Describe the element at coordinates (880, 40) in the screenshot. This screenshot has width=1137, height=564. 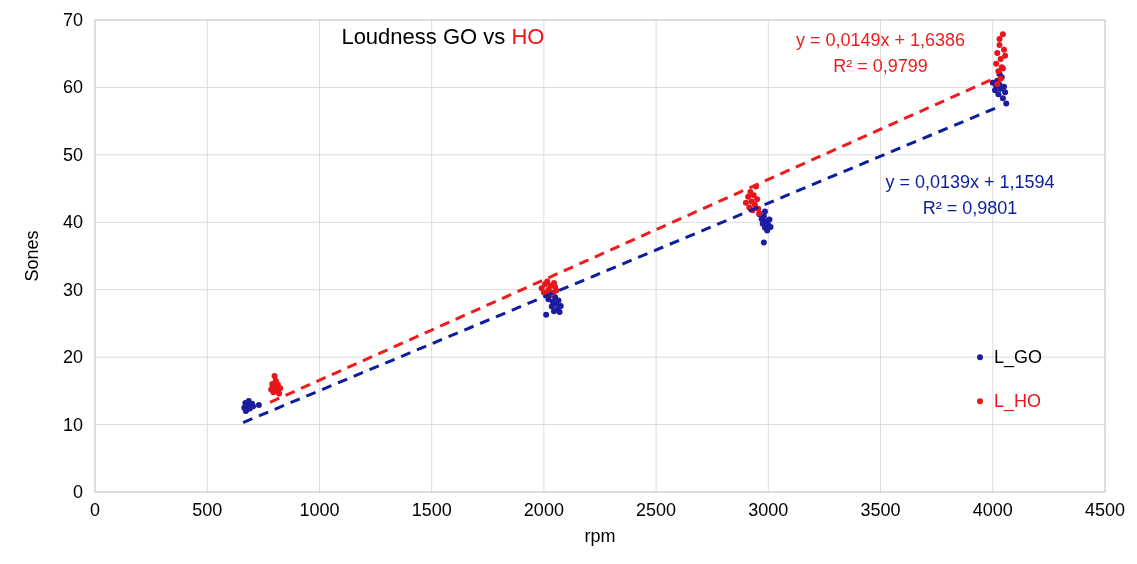
I see `annotation: y = 0,0149x + 1,6386` at that location.